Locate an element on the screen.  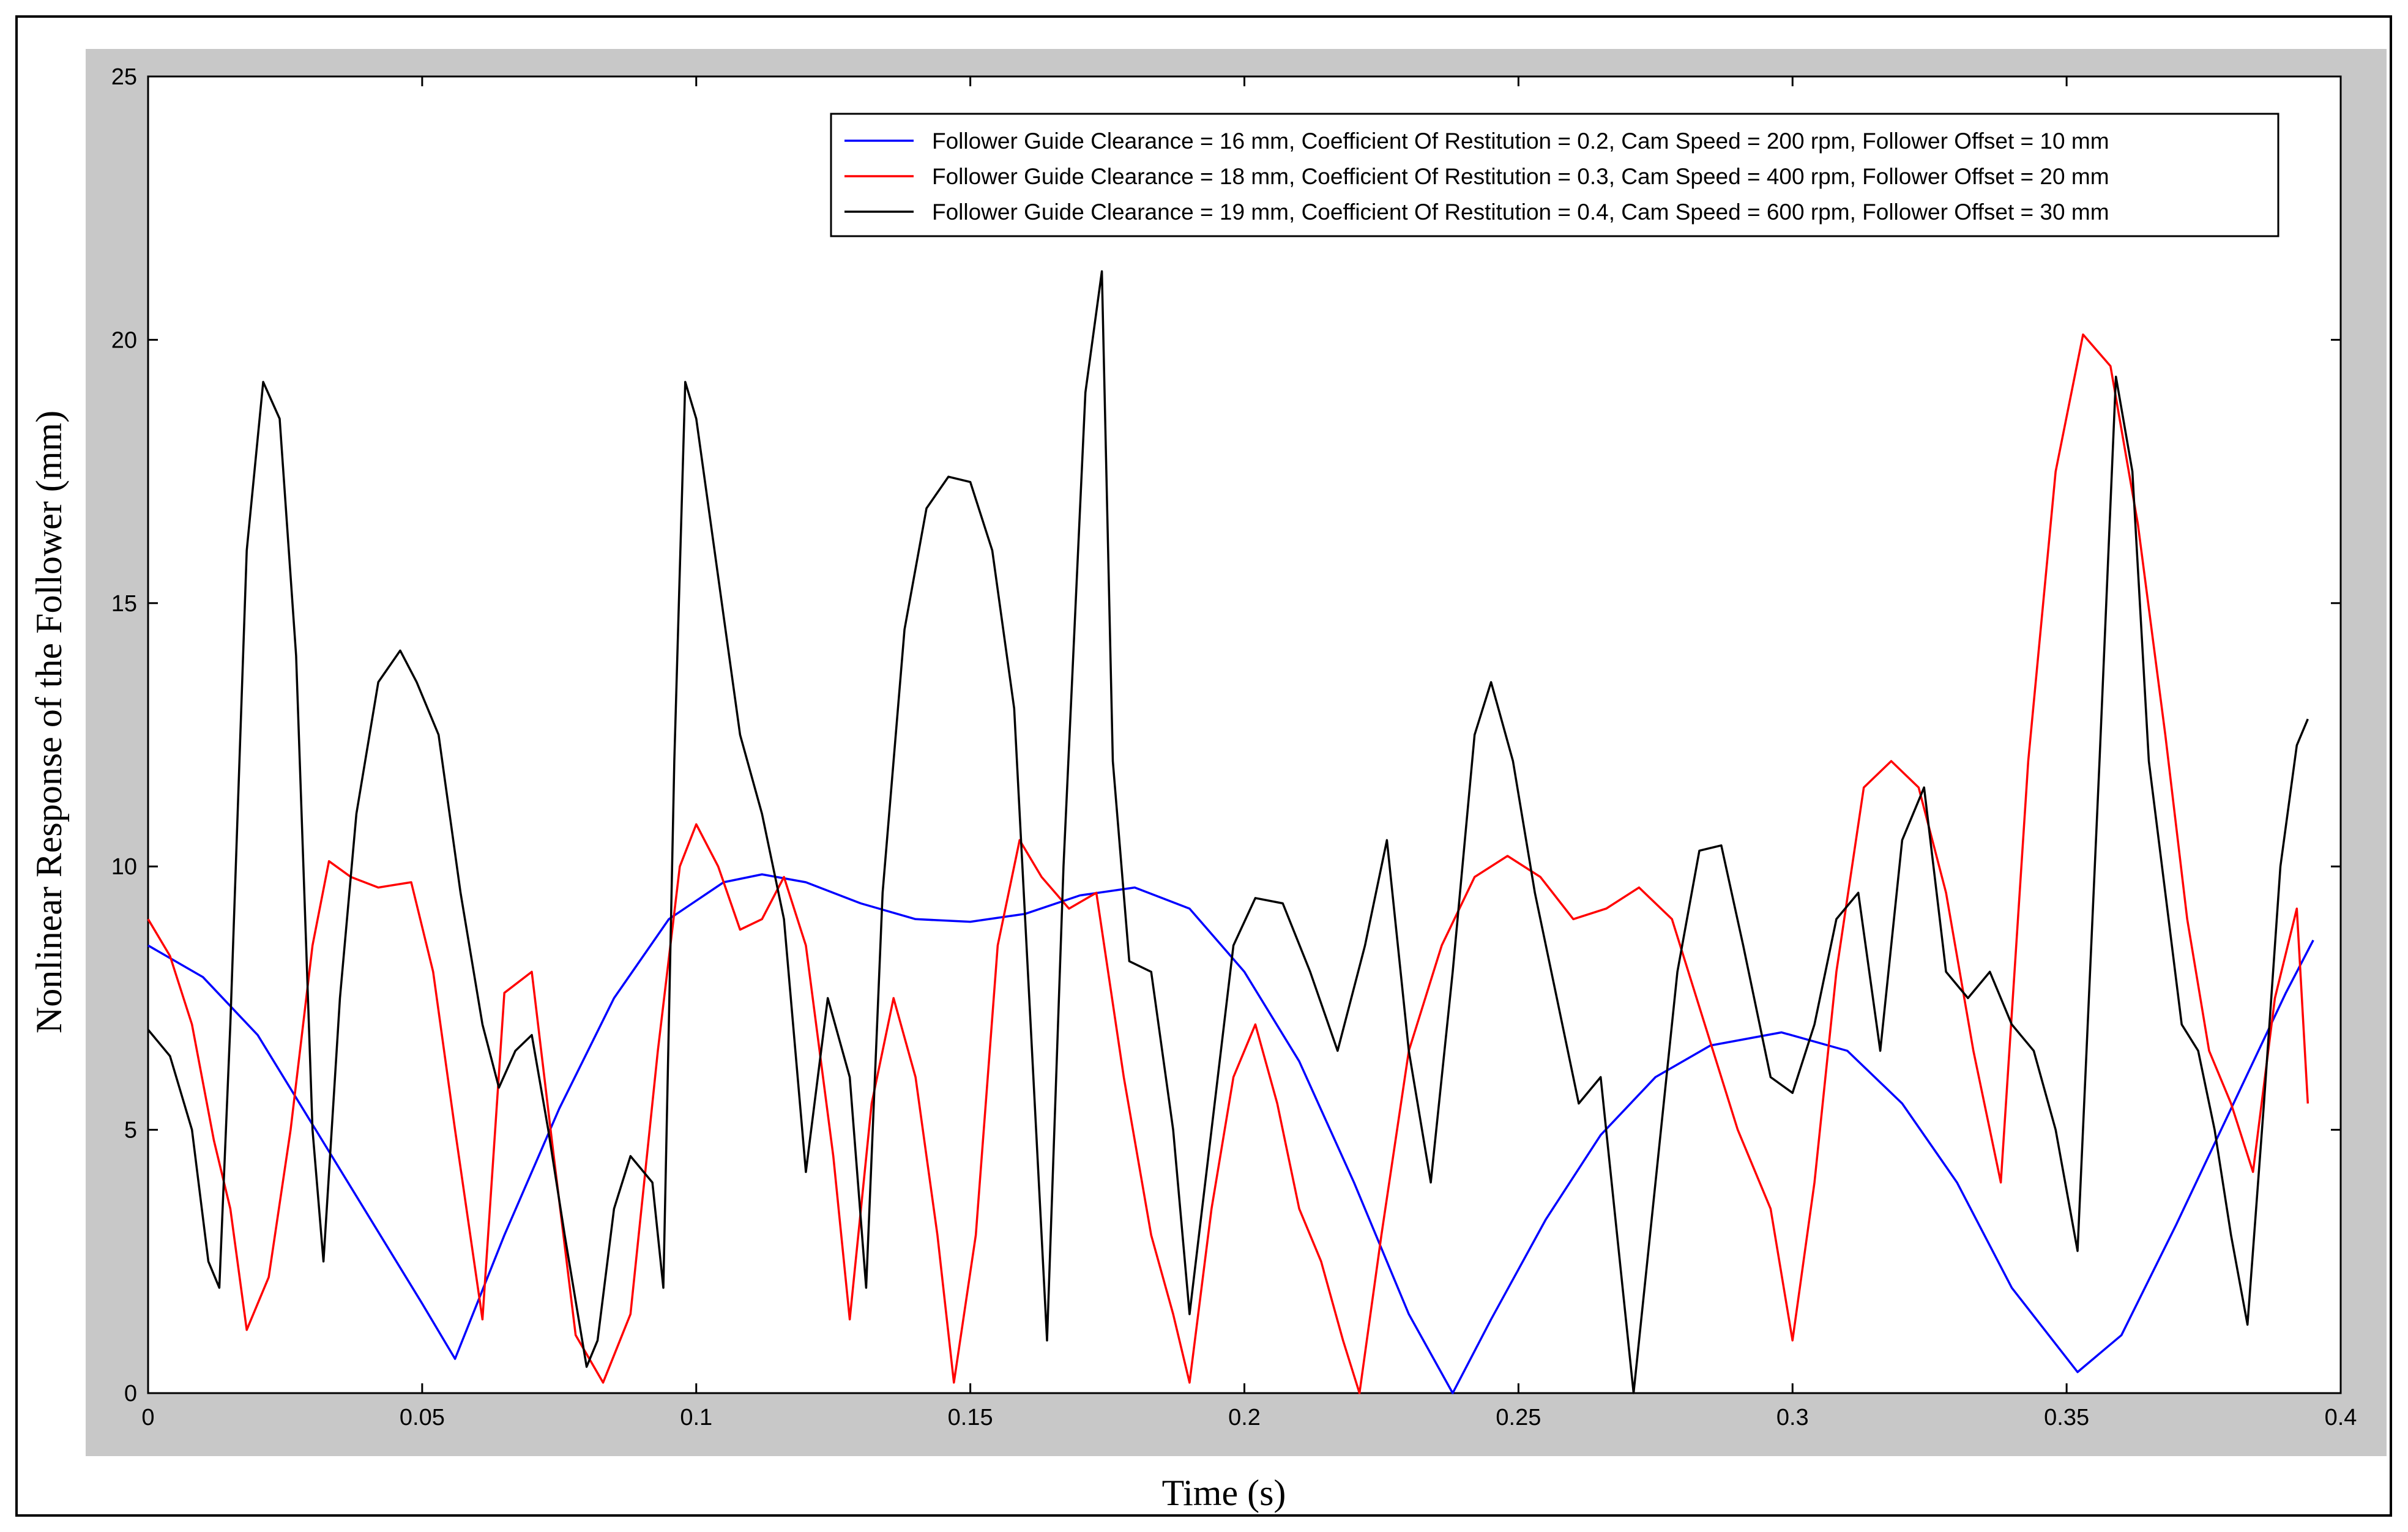
y-tick-label: 10 is located at coordinates (124, 867).